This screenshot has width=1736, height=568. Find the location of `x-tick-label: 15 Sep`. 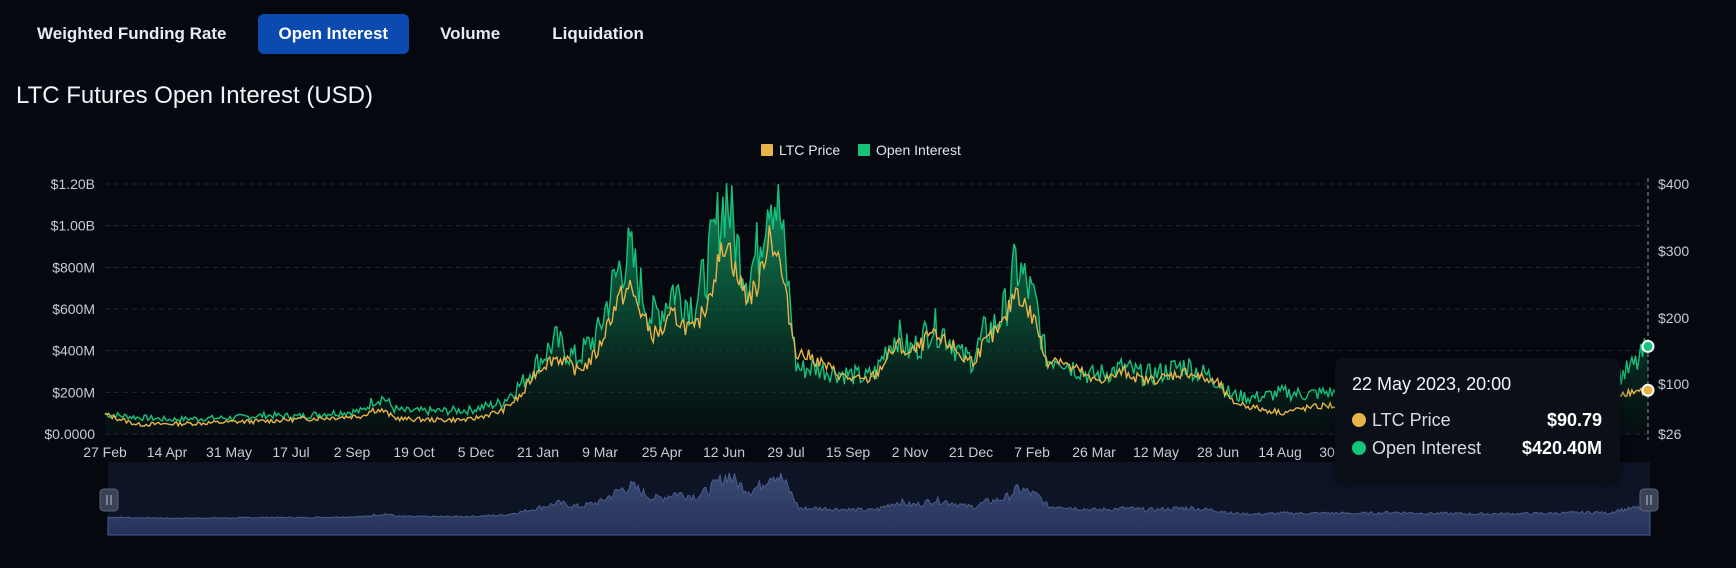

x-tick-label: 15 Sep is located at coordinates (848, 452).